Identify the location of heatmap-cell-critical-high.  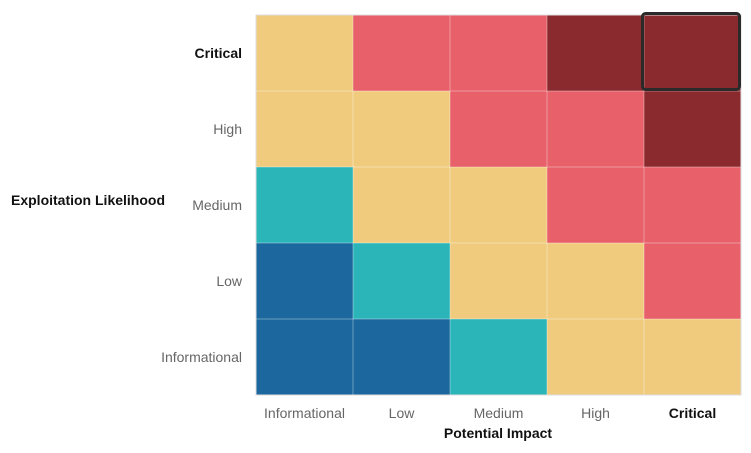
(595, 53).